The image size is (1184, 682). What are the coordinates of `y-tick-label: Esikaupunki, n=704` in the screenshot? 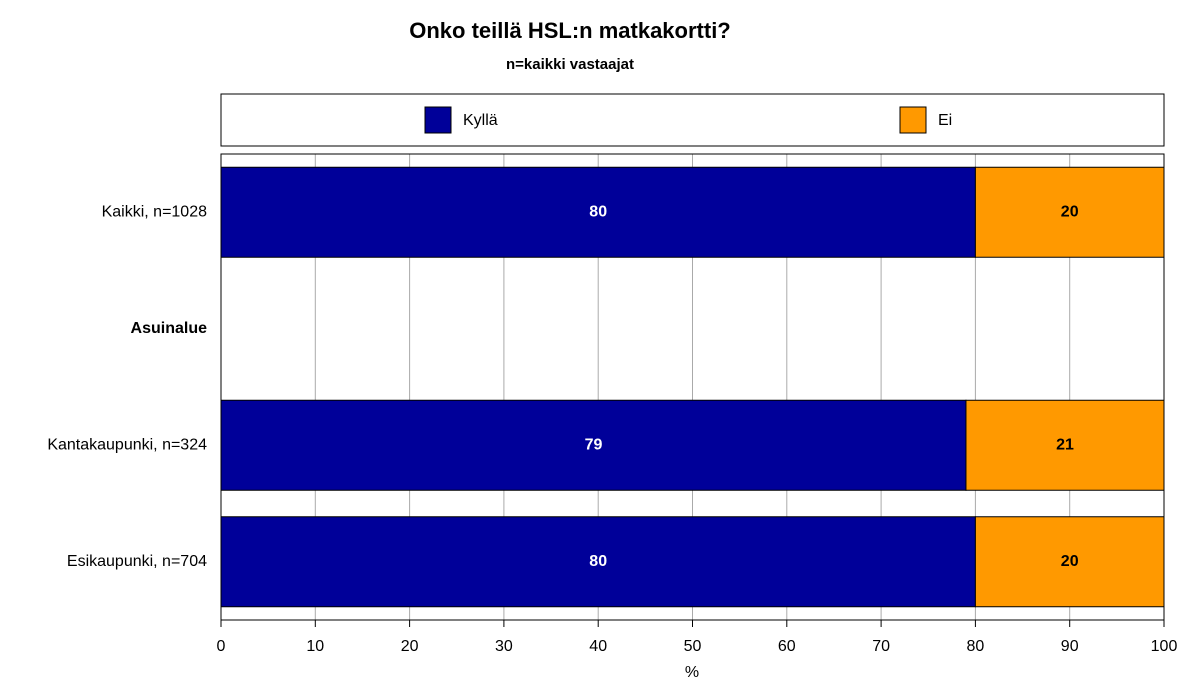 It's located at (137, 561).